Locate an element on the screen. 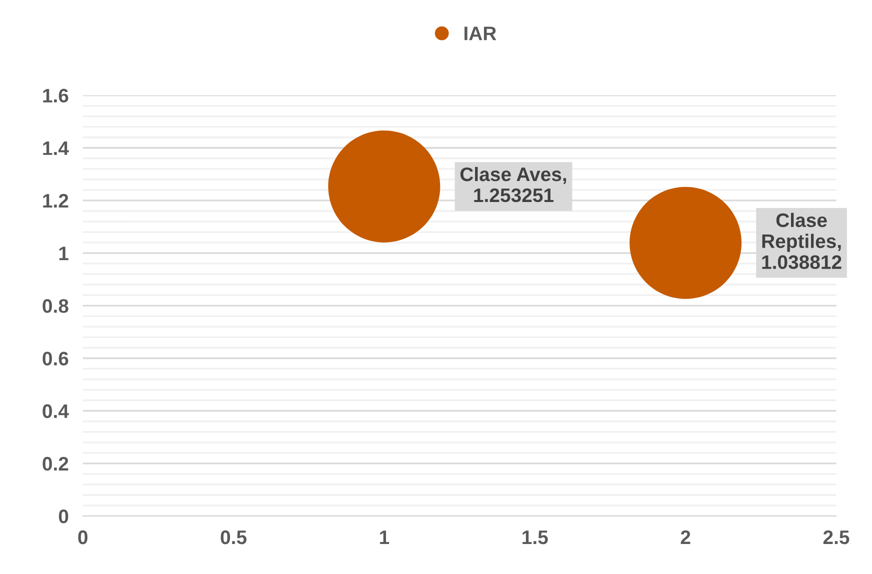 Image resolution: width=872 pixels, height=574 pixels. x-tick-label: 1.5 is located at coordinates (535, 537).